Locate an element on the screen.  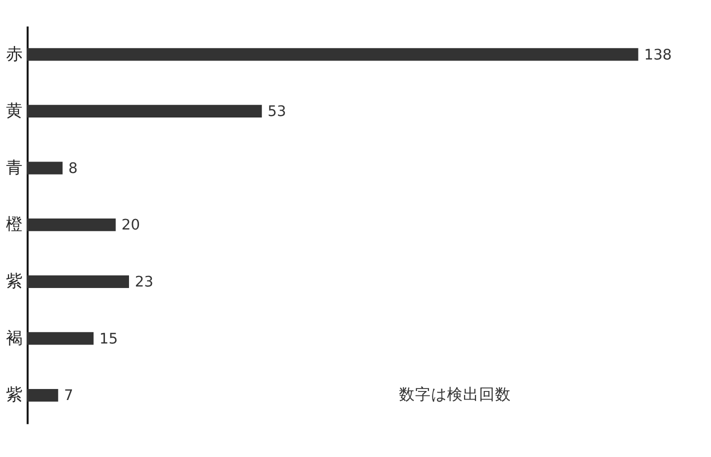
data-label: 8 is located at coordinates (73, 168).